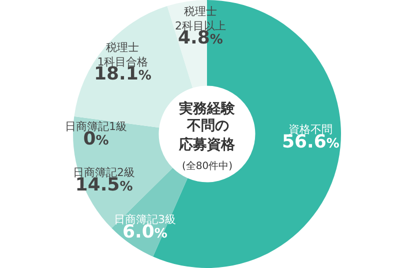 The image size is (410, 268). What do you see at coordinates (207, 166) in the screenshot?
I see `text: (全80件中)` at bounding box center [207, 166].